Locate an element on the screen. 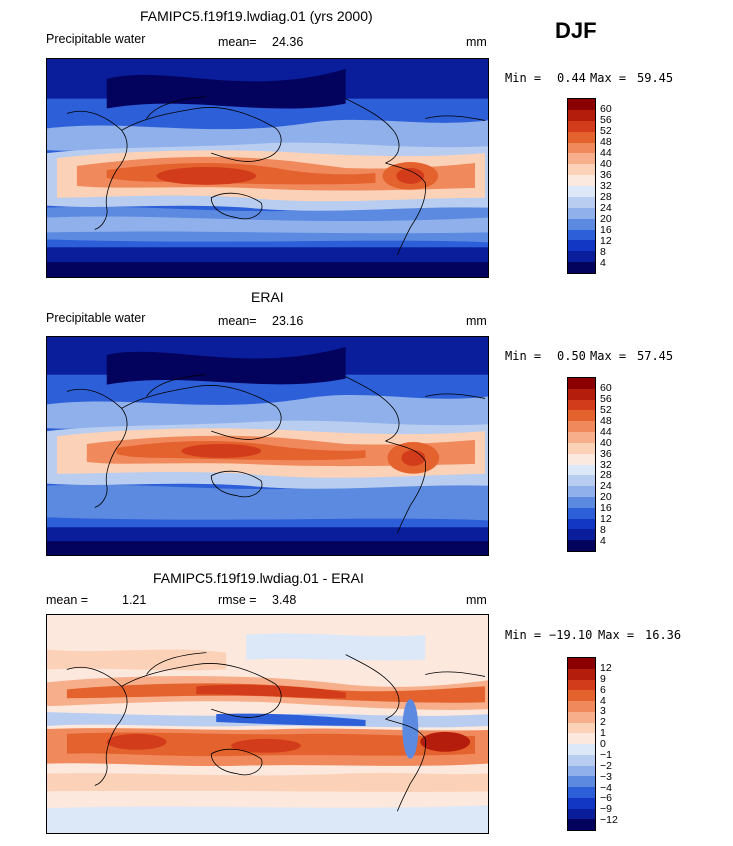 The width and height of the screenshot is (733, 846). colorbar-tick-label: 6 is located at coordinates (603, 689).